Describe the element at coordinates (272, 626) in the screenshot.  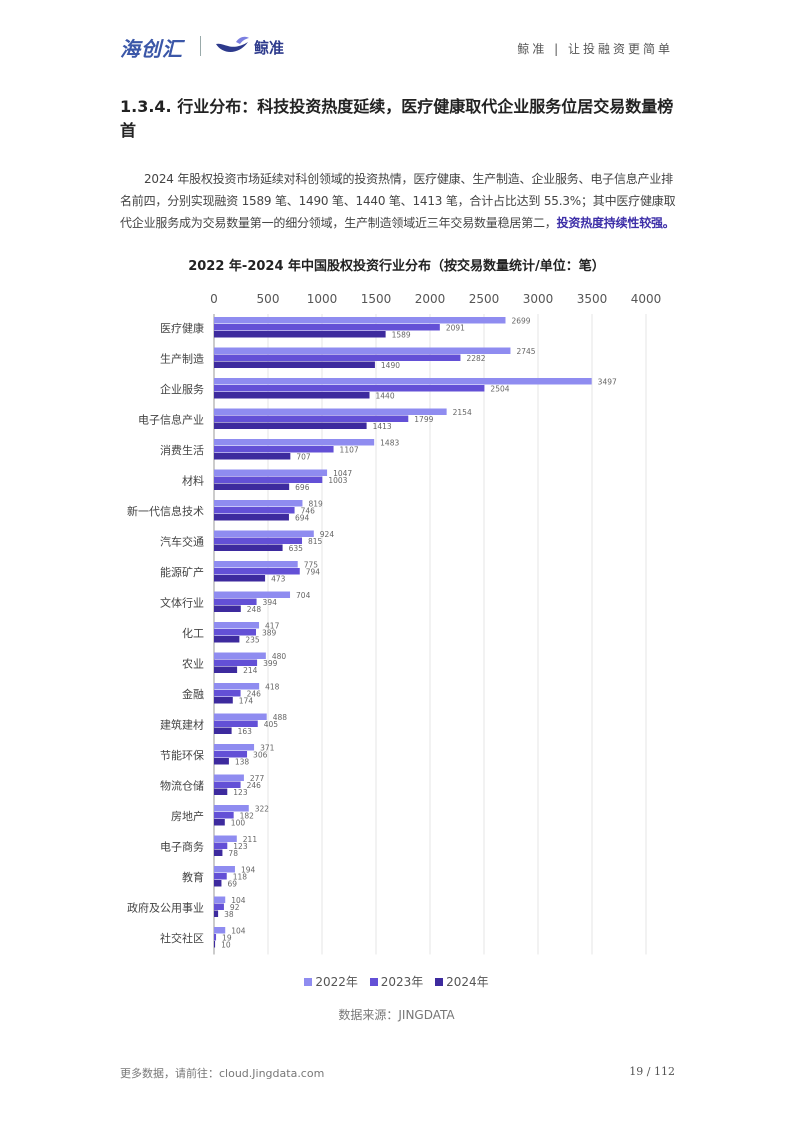
I see `data-label: 417` at that location.